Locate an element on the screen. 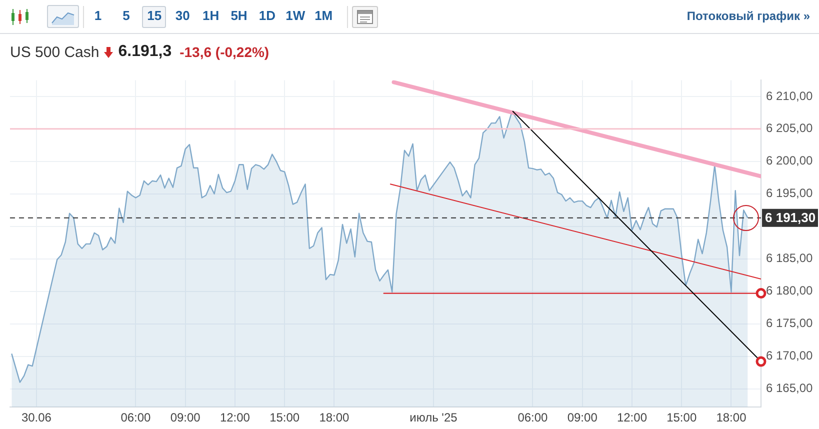  text: 30 is located at coordinates (182, 16).